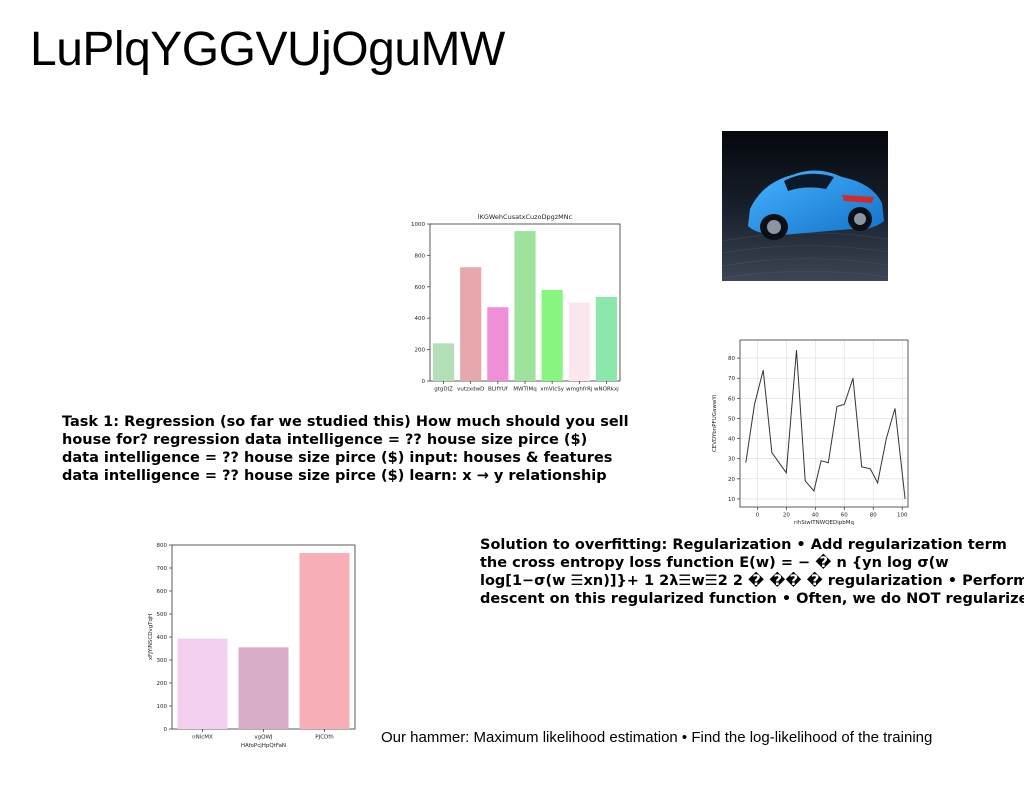 The image size is (1024, 788). I want to click on x-tick-label: PJCDfh, so click(324, 738).